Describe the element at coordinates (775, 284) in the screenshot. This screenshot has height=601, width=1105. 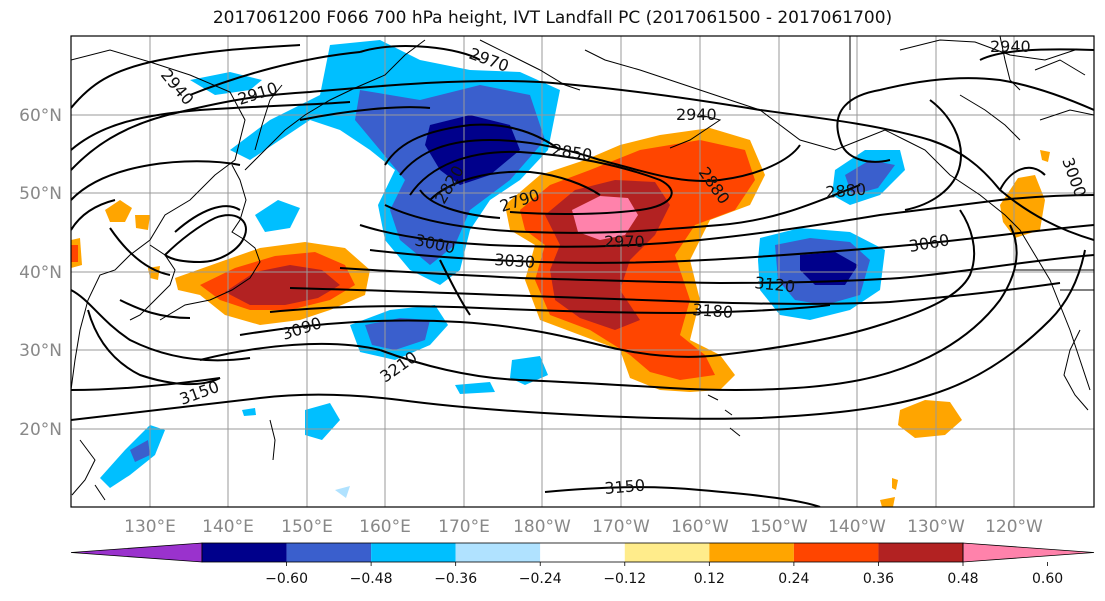
I see `contour-label: 3120` at that location.